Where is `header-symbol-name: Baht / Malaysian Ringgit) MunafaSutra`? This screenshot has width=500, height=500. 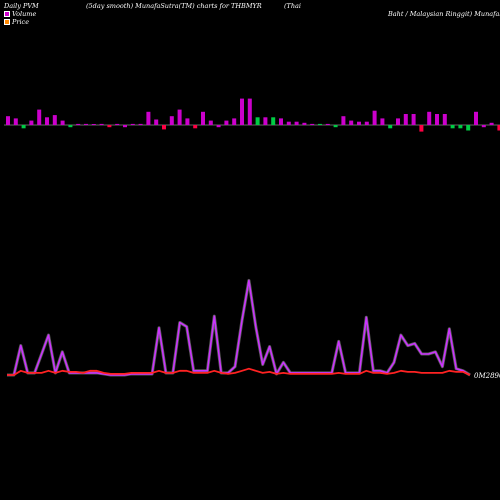 header-symbol-name: Baht / Malaysian Ringgit) MunafaSutra is located at coordinates (444, 14).